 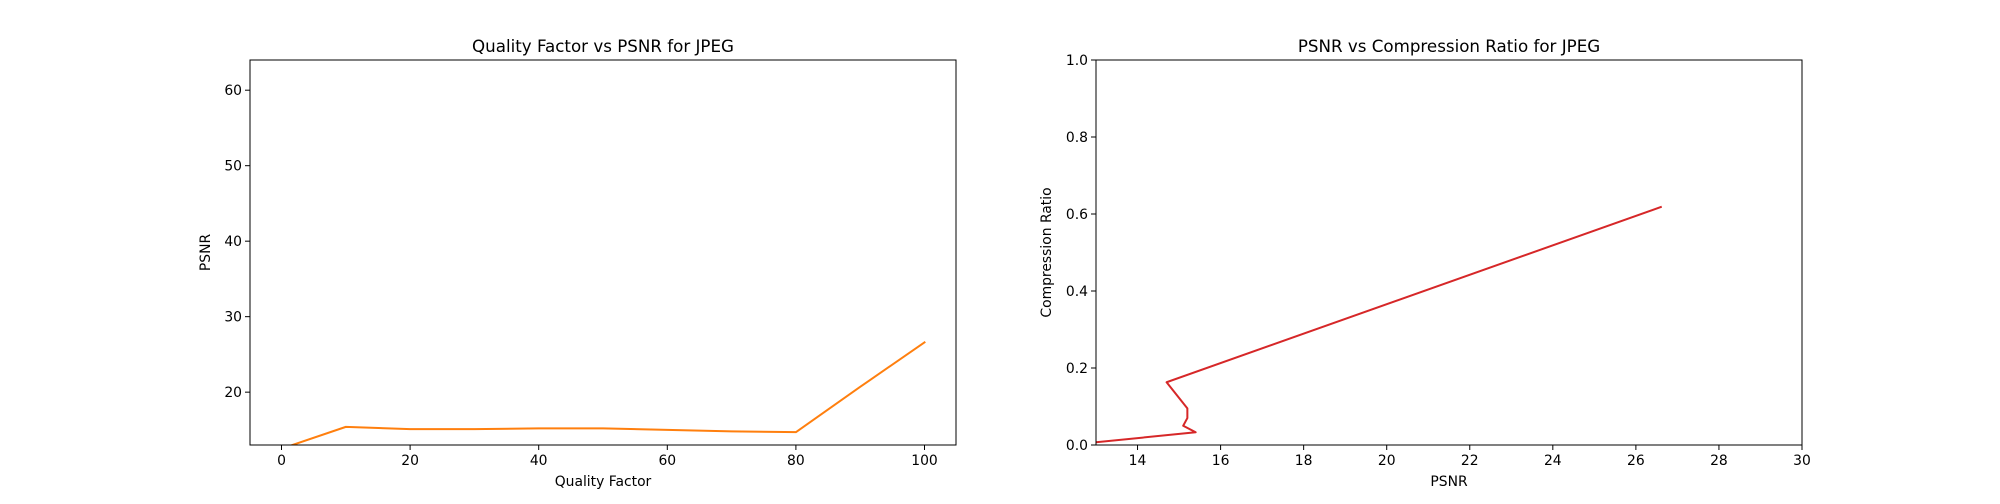 I want to click on y-axis-label: PSNR, so click(x=206, y=253).